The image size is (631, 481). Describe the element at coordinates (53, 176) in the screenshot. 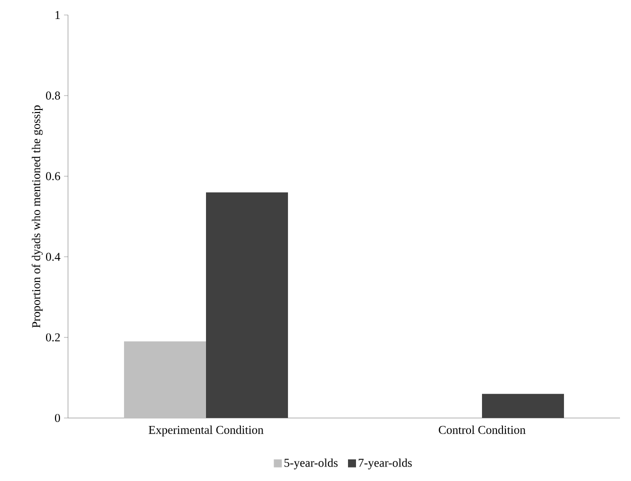

I see `y-tick-label: 0.6` at that location.